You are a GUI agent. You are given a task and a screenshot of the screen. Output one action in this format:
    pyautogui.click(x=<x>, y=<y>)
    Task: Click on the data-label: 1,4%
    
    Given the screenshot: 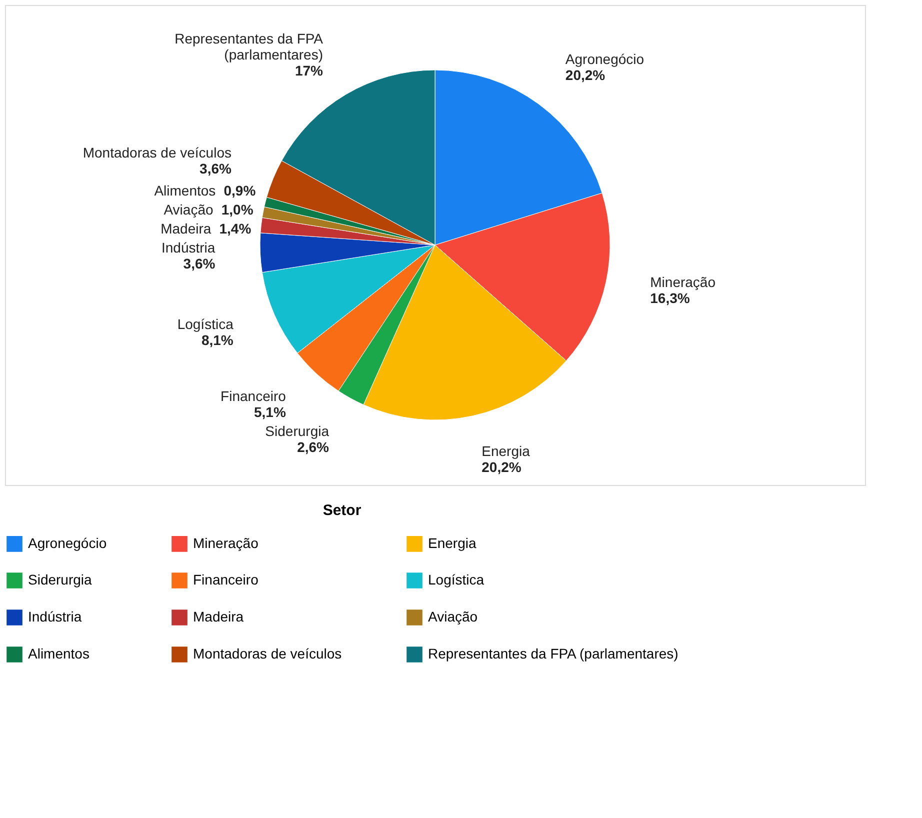 What is the action you would take?
    pyautogui.click(x=235, y=228)
    